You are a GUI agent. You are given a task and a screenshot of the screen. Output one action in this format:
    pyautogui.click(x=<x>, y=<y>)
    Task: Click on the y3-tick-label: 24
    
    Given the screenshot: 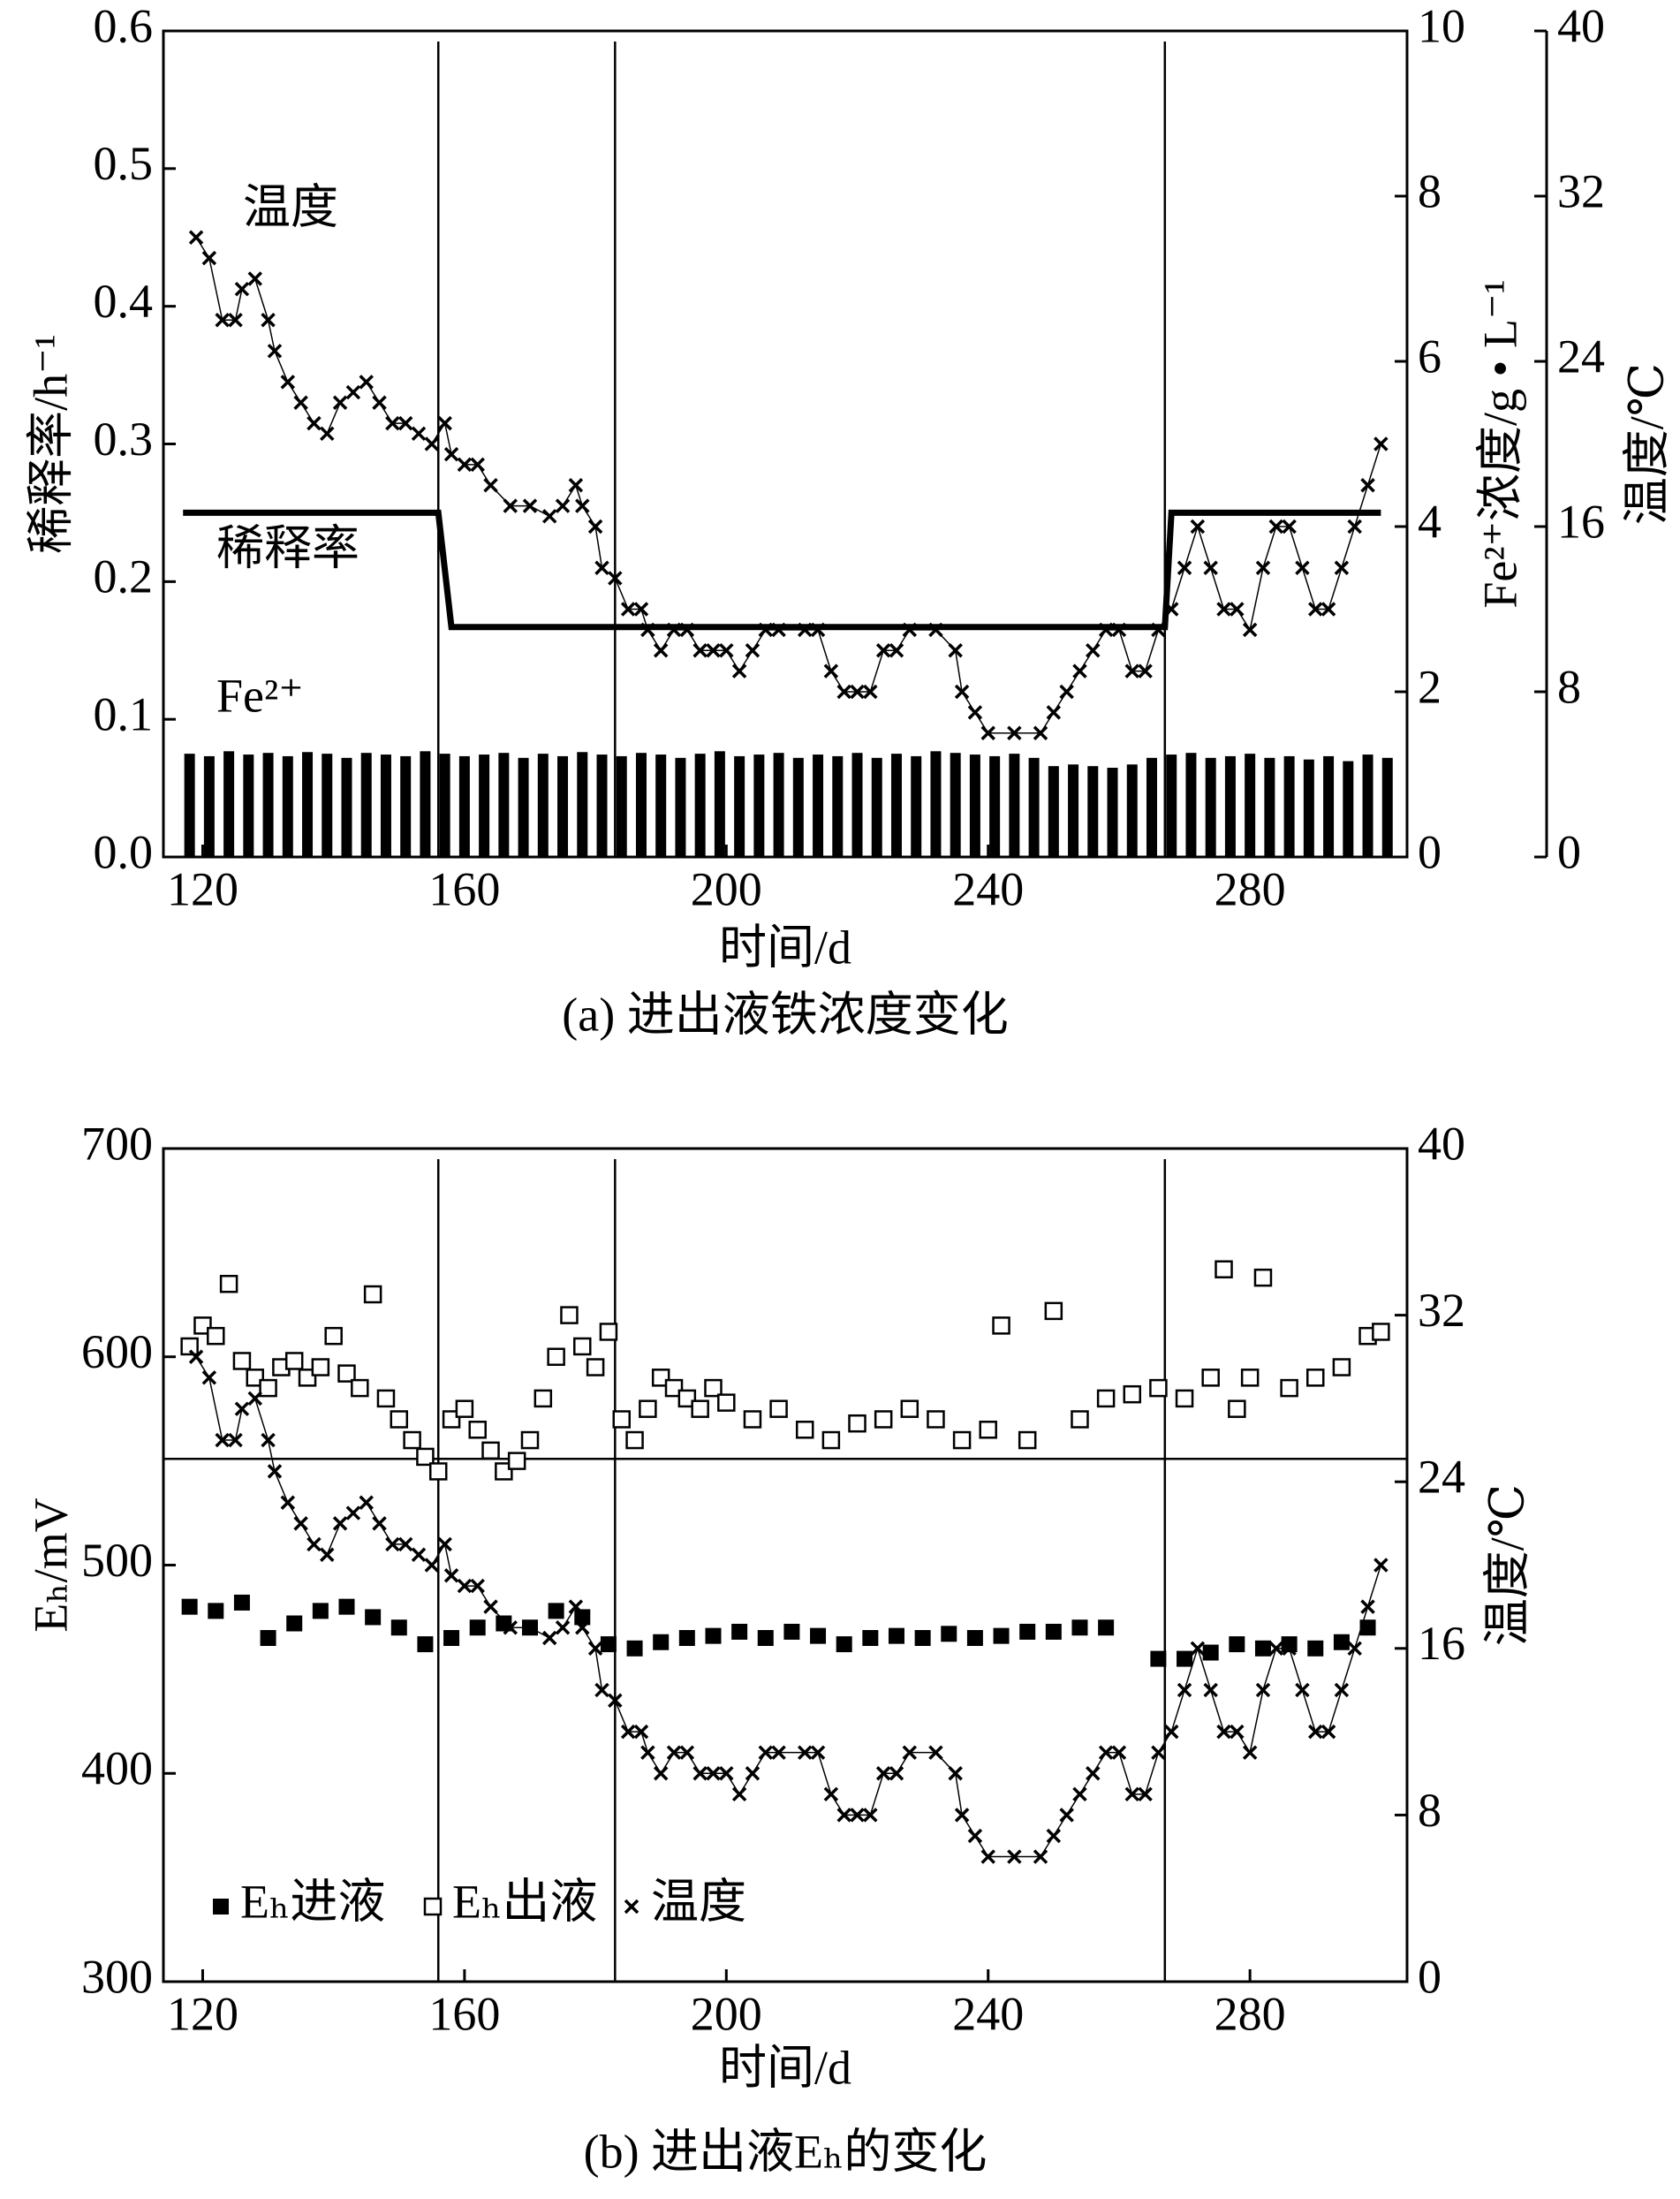 What is the action you would take?
    pyautogui.click(x=1581, y=356)
    